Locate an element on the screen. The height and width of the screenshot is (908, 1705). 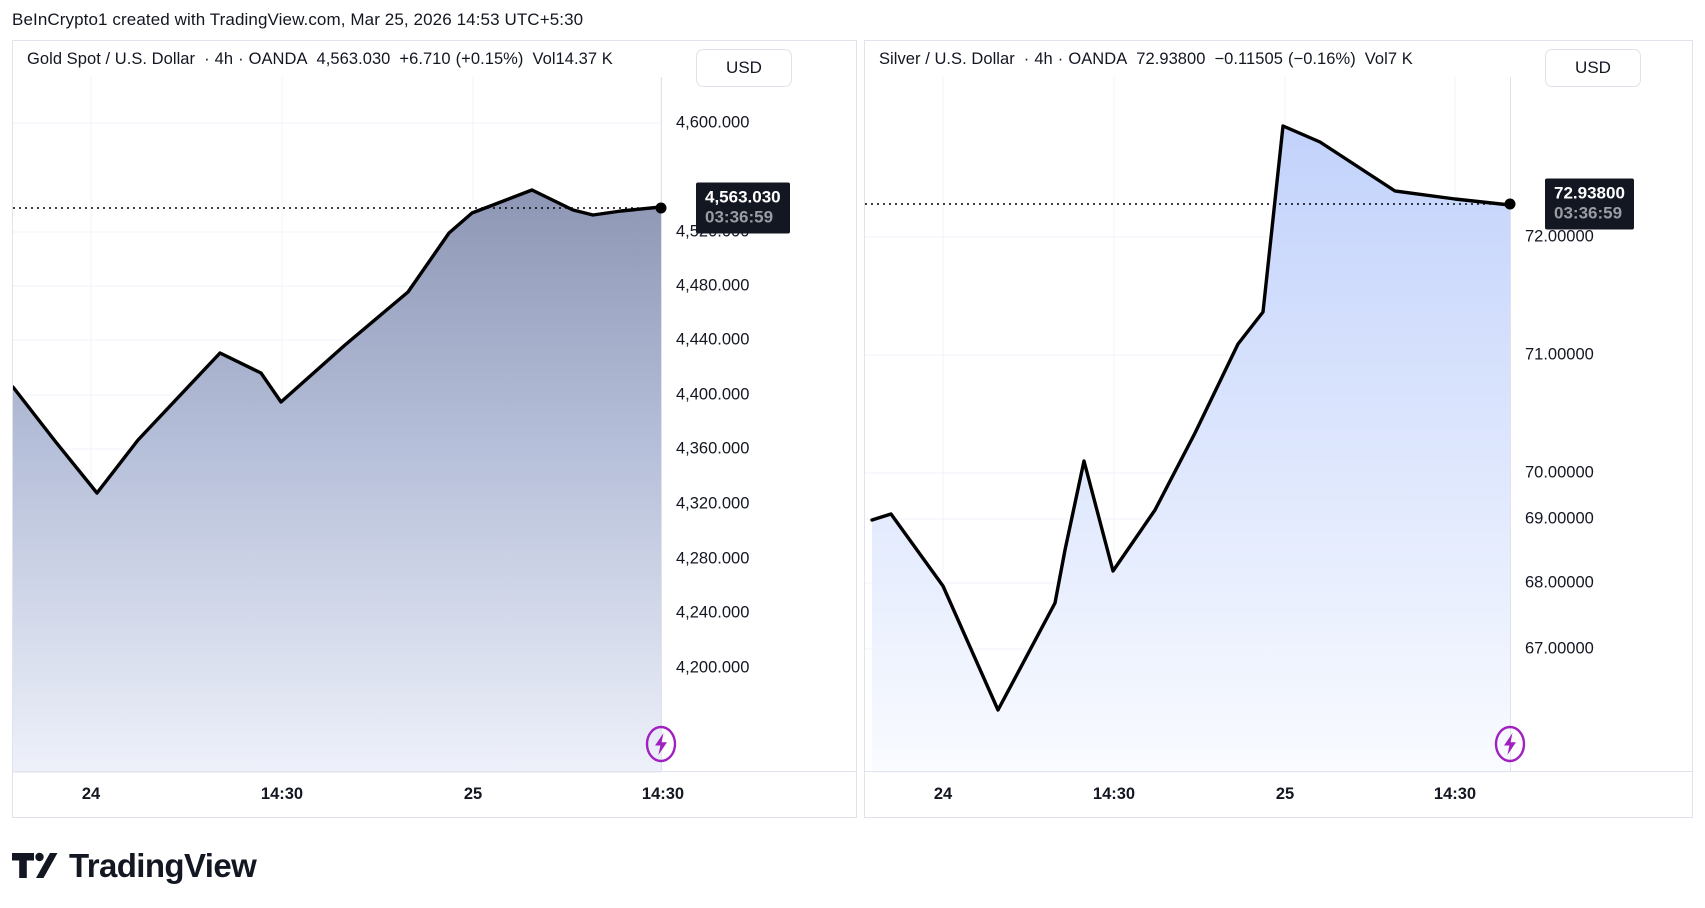
price-tag-countdown-silver: 03:36:59 is located at coordinates (1588, 213).